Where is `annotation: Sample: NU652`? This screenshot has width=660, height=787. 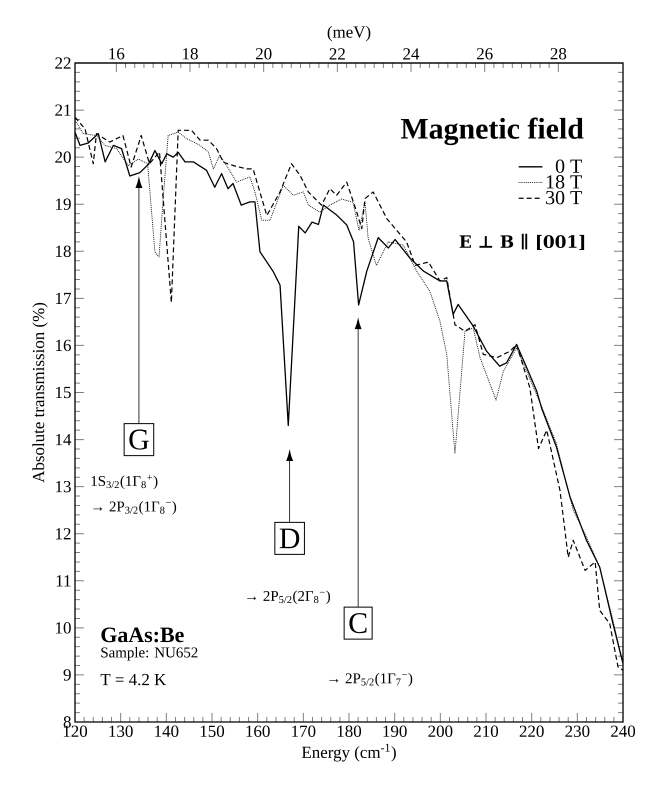
annotation: Sample: NU652 is located at coordinates (149, 653).